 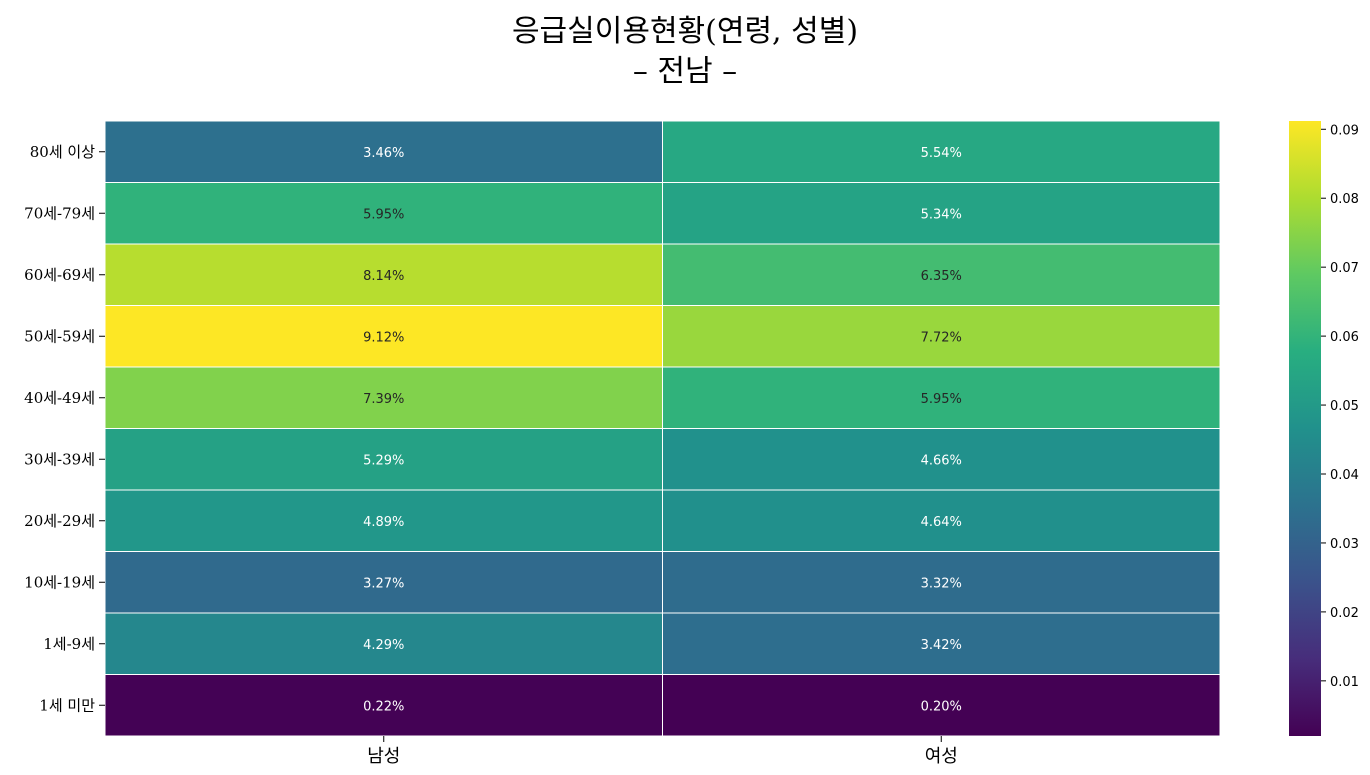 What do you see at coordinates (67, 705) in the screenshot?
I see `y-tick-label: 1세 미만` at bounding box center [67, 705].